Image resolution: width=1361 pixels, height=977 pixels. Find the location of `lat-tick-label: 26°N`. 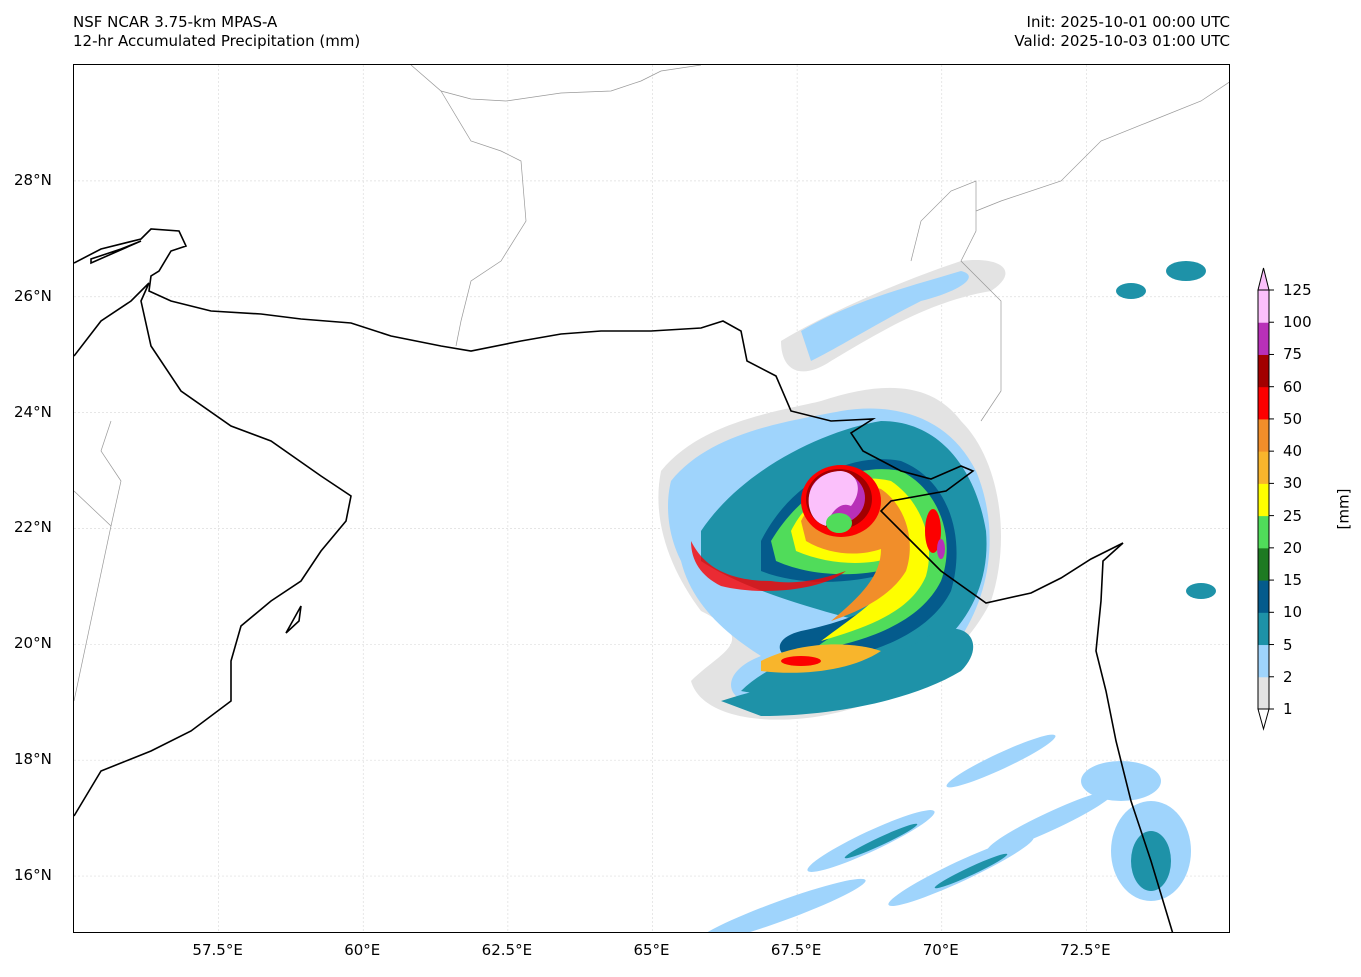

lat-tick-label: 26°N is located at coordinates (33, 295).